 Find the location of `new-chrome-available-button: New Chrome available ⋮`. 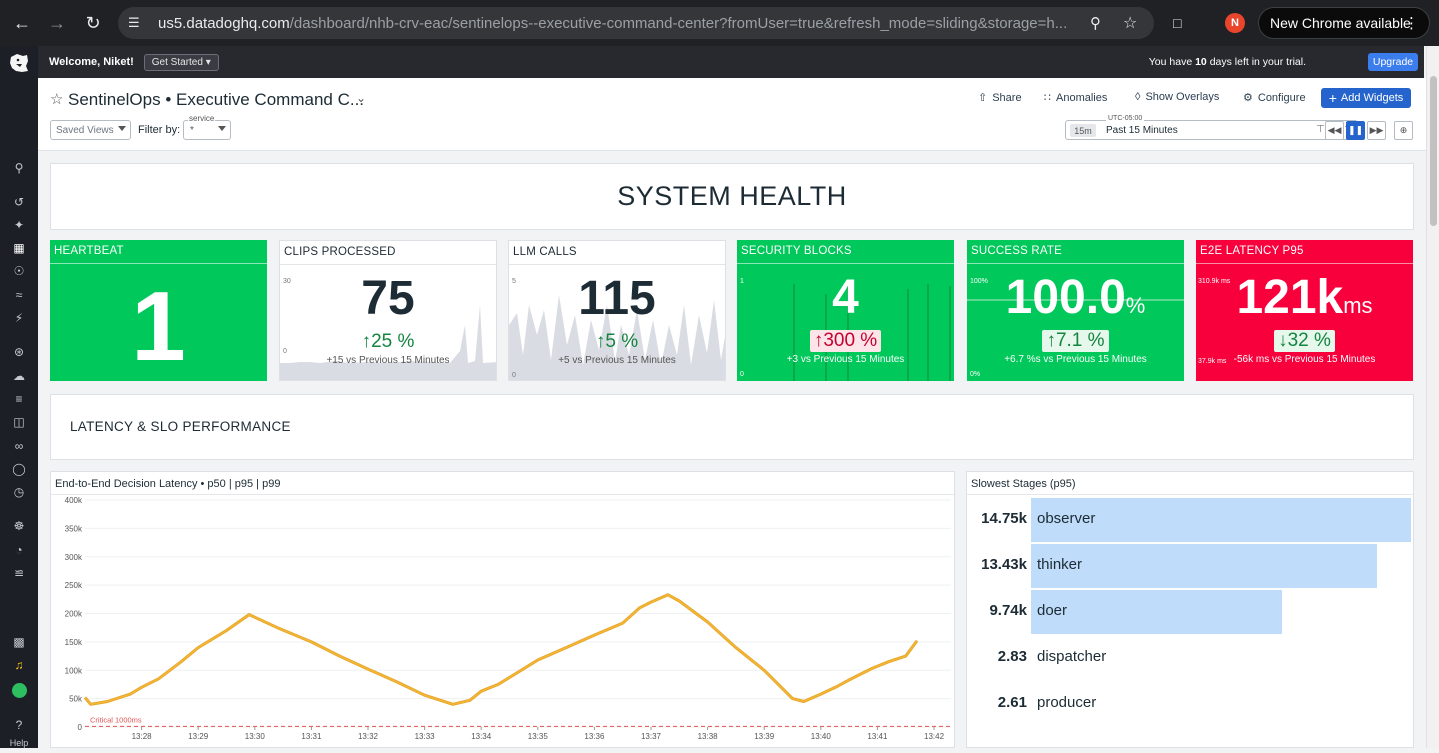

new-chrome-available-button: New Chrome available ⋮ is located at coordinates (1344, 23).